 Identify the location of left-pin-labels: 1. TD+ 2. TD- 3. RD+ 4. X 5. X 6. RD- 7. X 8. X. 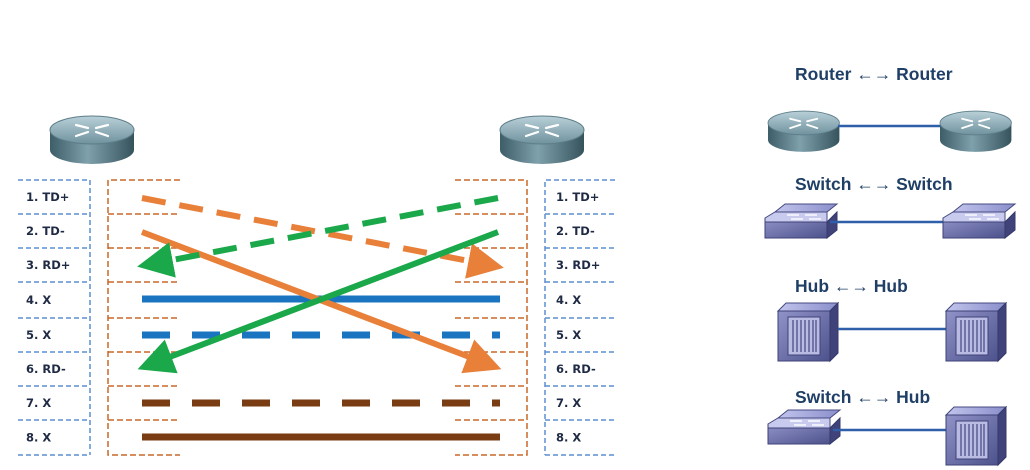
(48, 317).